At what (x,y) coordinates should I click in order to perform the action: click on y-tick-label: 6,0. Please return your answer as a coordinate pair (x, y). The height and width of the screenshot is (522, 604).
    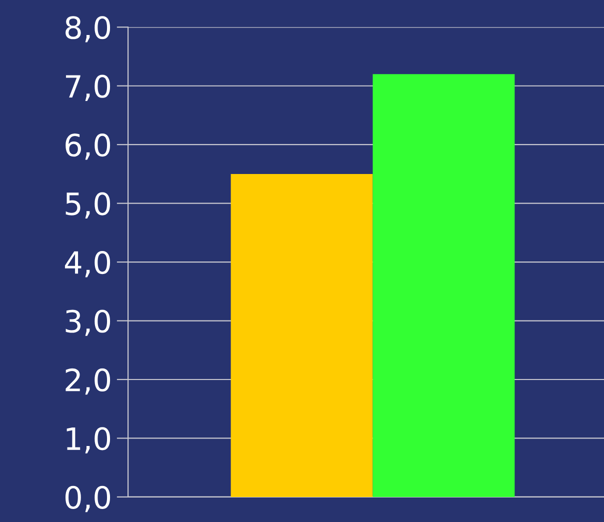
    Looking at the image, I should click on (88, 147).